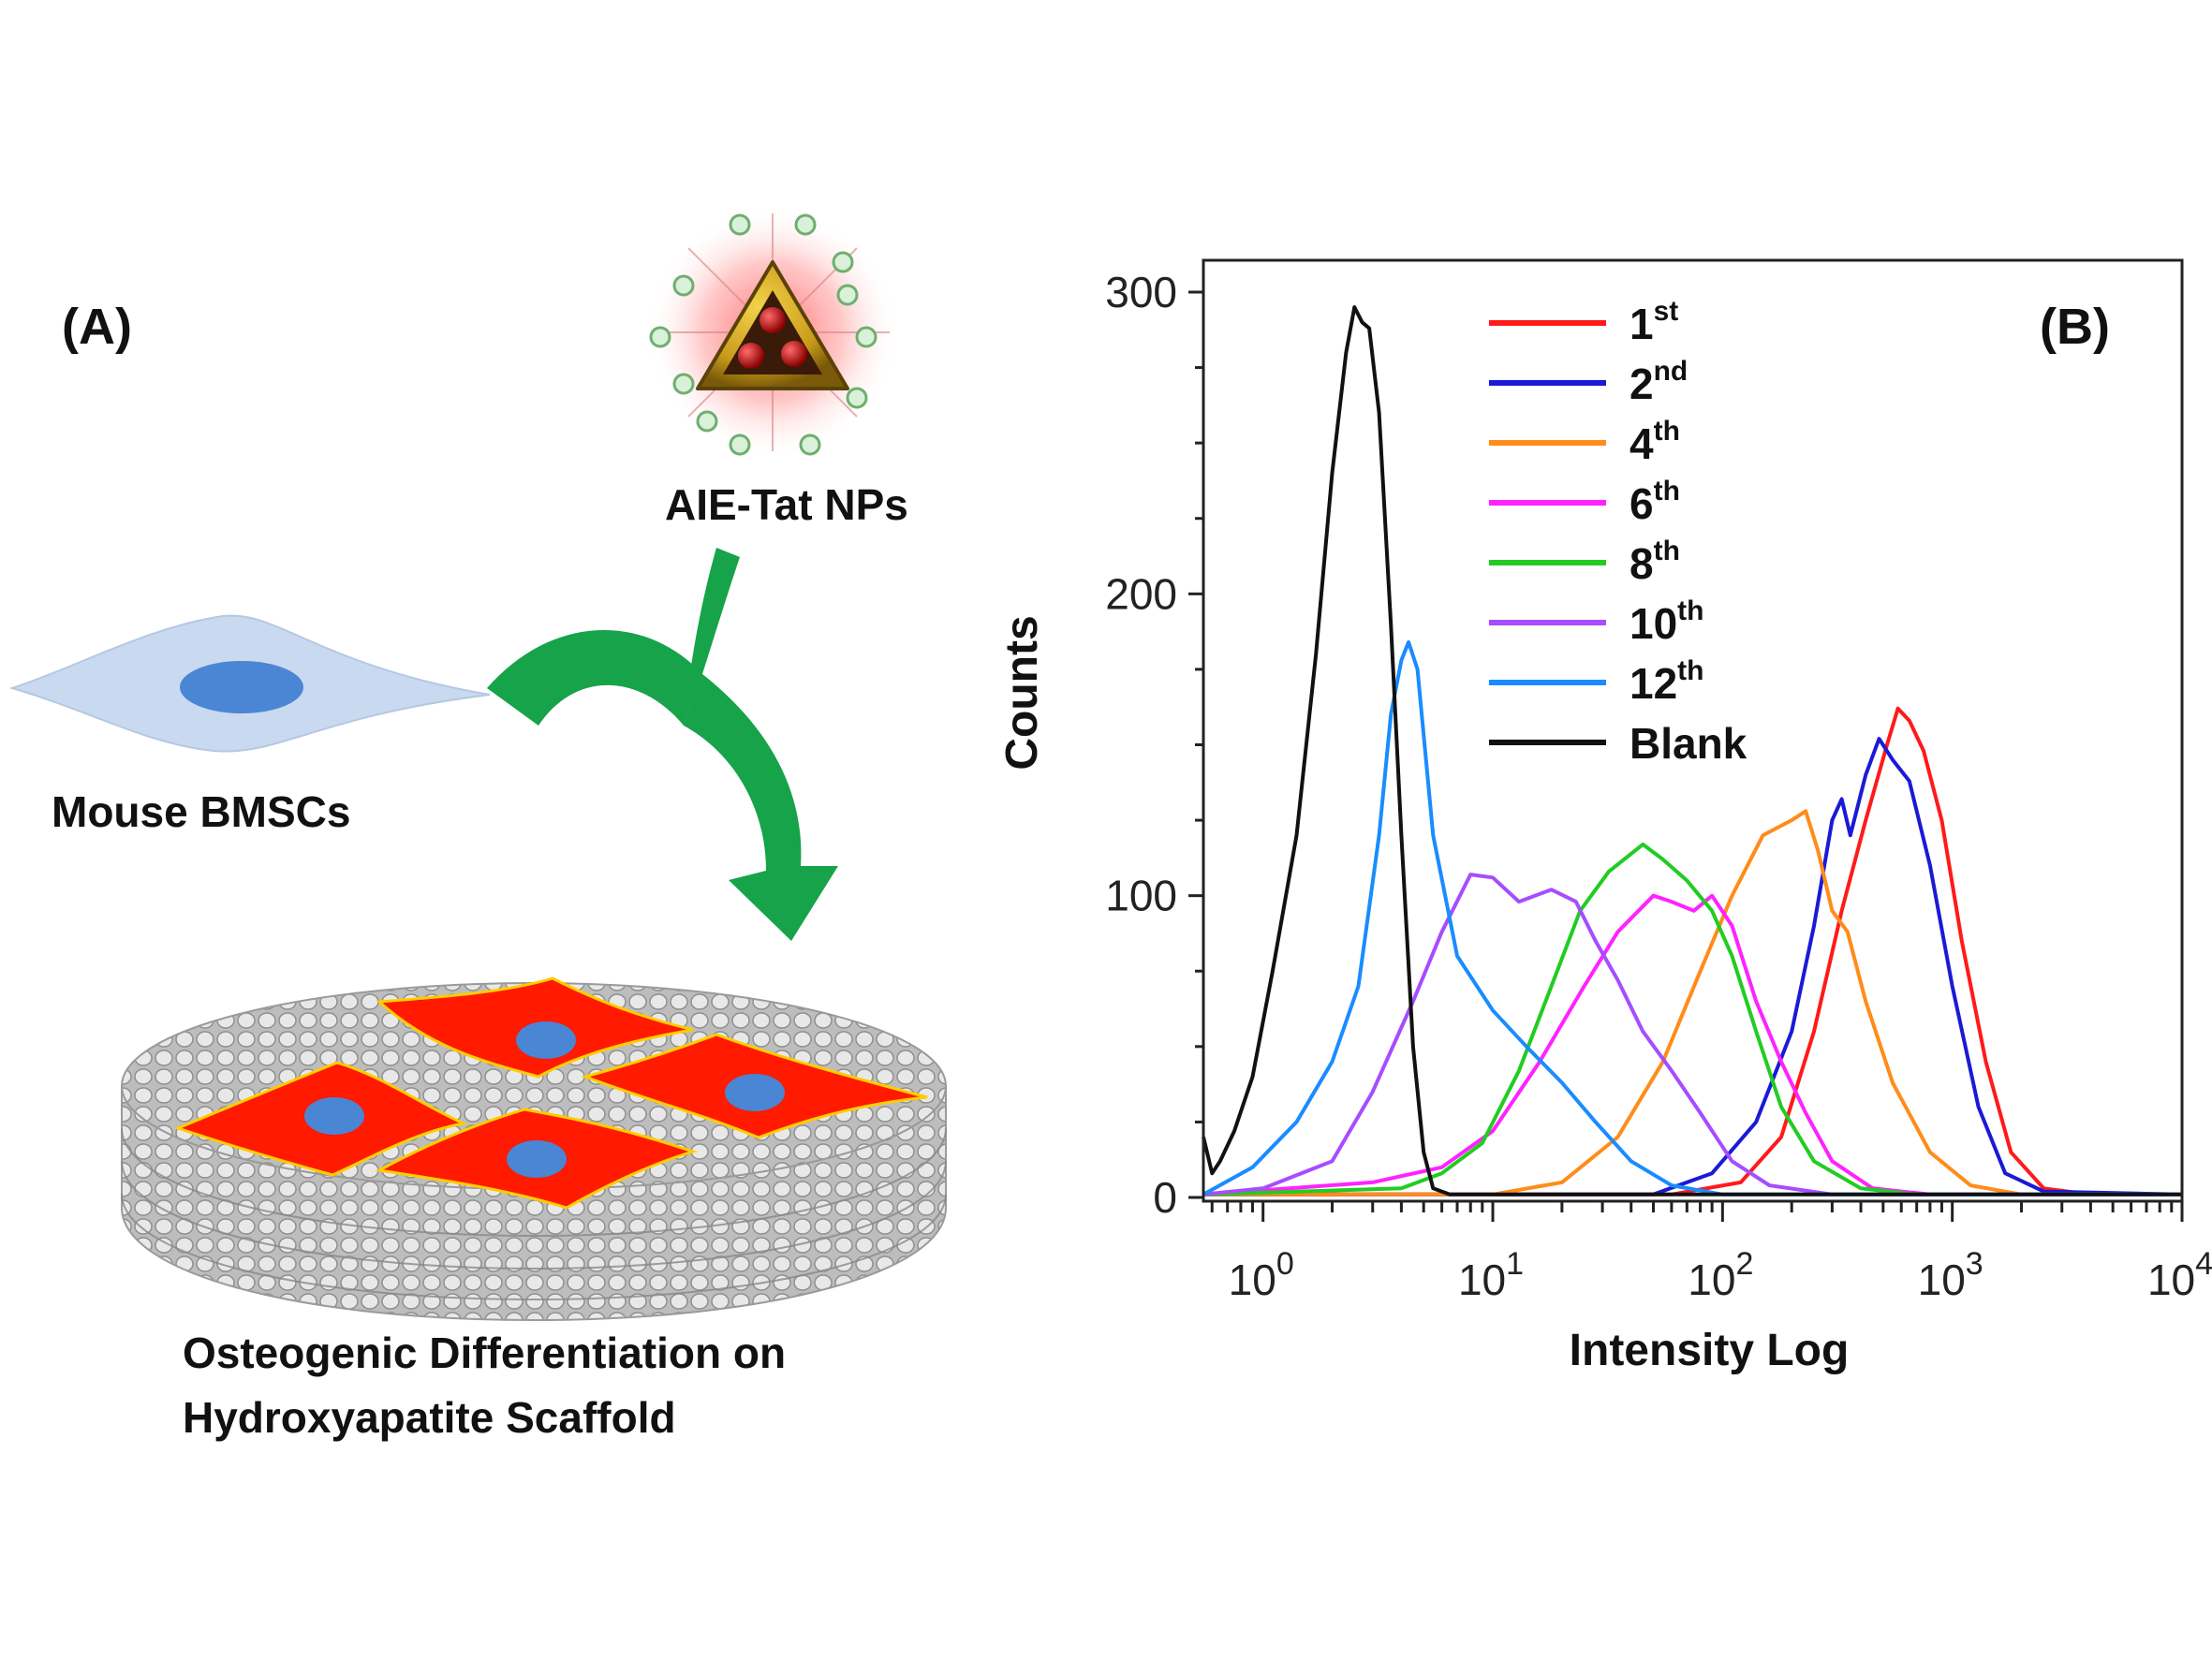 The width and height of the screenshot is (2212, 1659). What do you see at coordinates (1659, 382) in the screenshot?
I see `legend-entry-2: 2nd` at bounding box center [1659, 382].